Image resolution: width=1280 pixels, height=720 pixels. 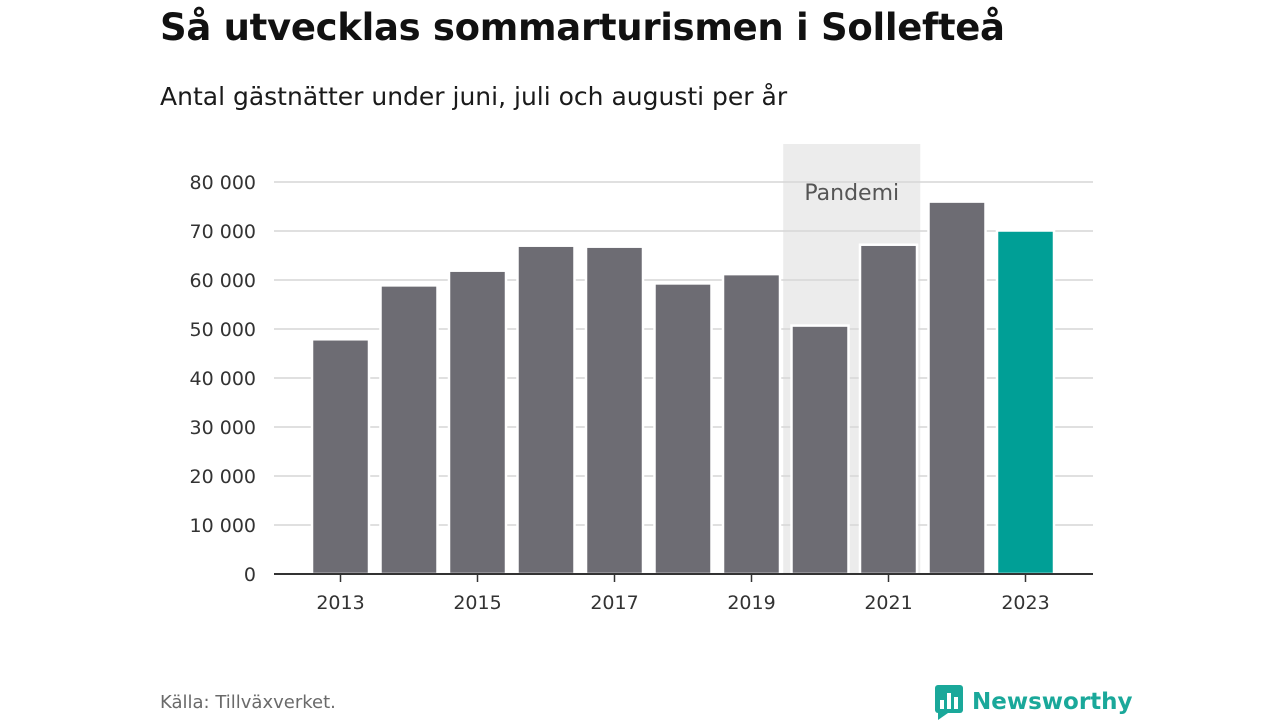 What do you see at coordinates (888, 409) in the screenshot?
I see `bar-2021` at bounding box center [888, 409].